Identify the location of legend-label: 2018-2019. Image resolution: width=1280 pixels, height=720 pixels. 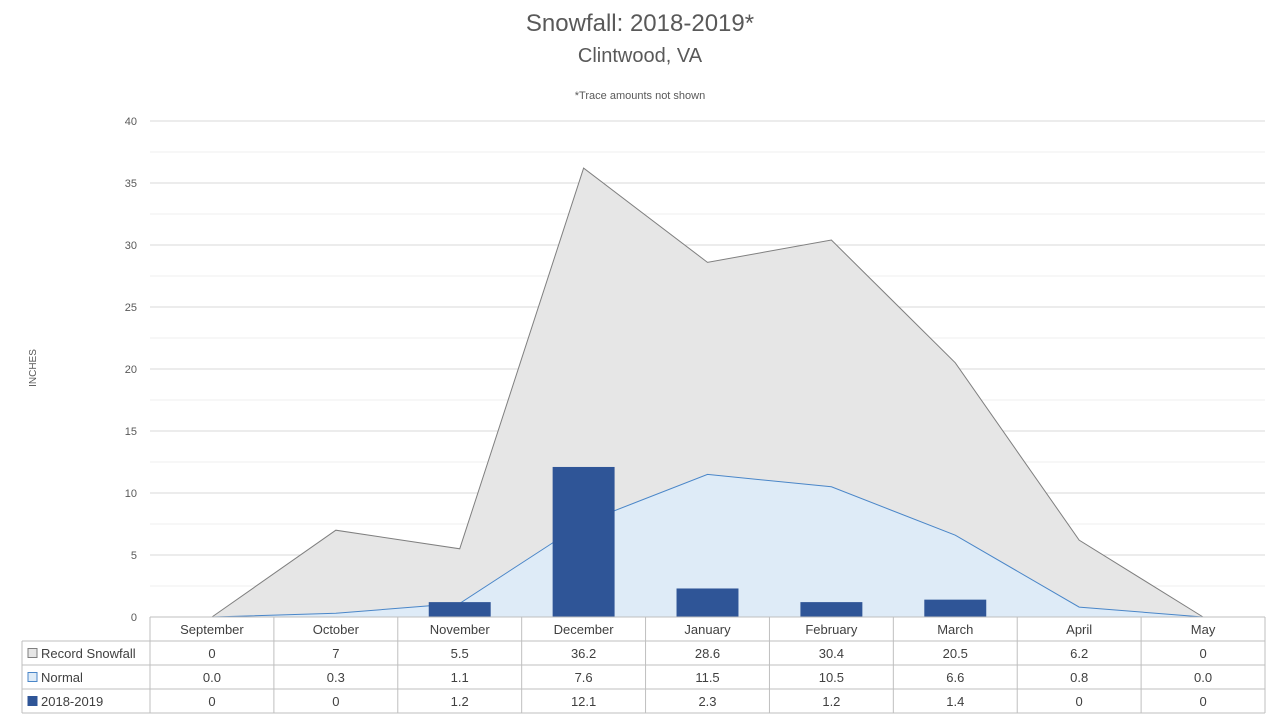
(72, 701).